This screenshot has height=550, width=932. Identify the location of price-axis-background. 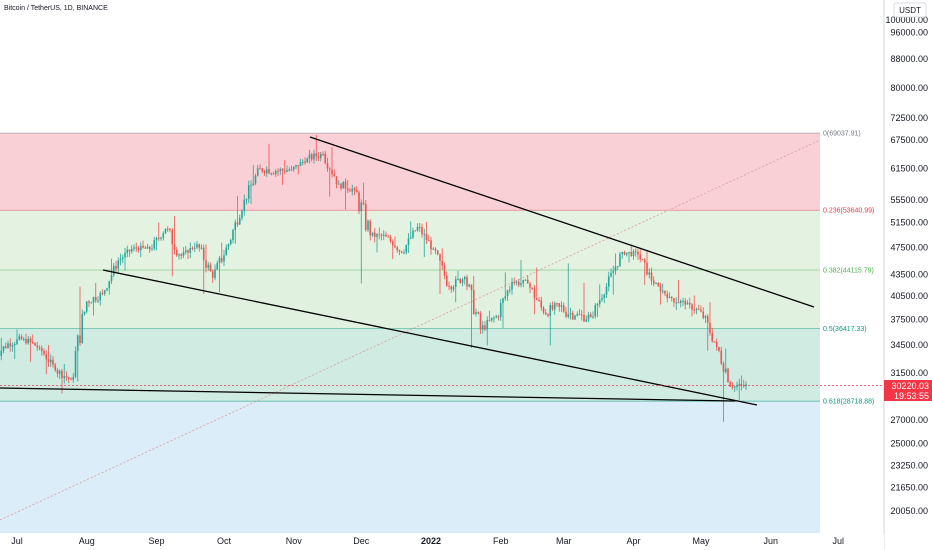
(908, 275).